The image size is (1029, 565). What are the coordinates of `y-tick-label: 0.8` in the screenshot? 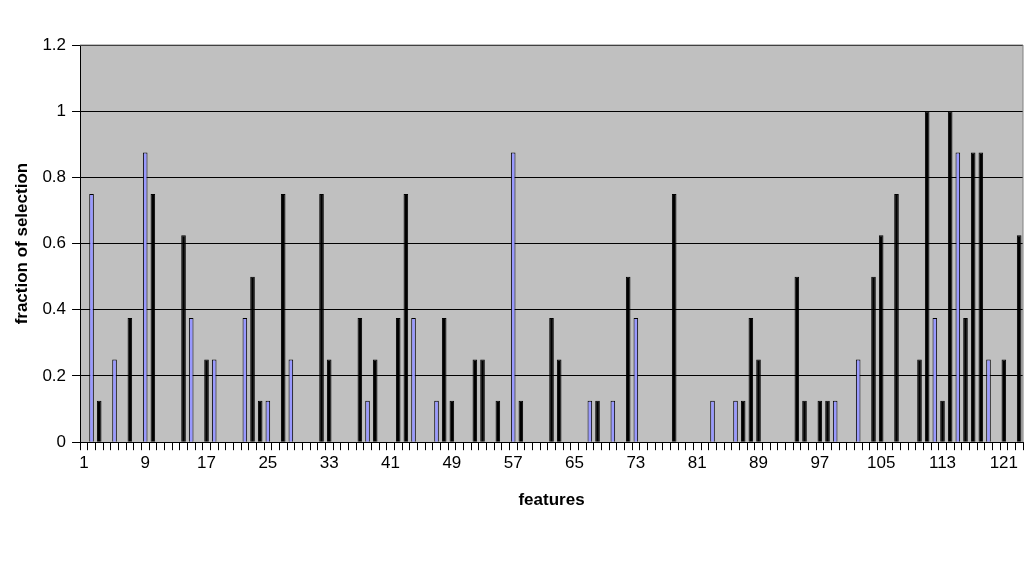 It's located at (54, 177).